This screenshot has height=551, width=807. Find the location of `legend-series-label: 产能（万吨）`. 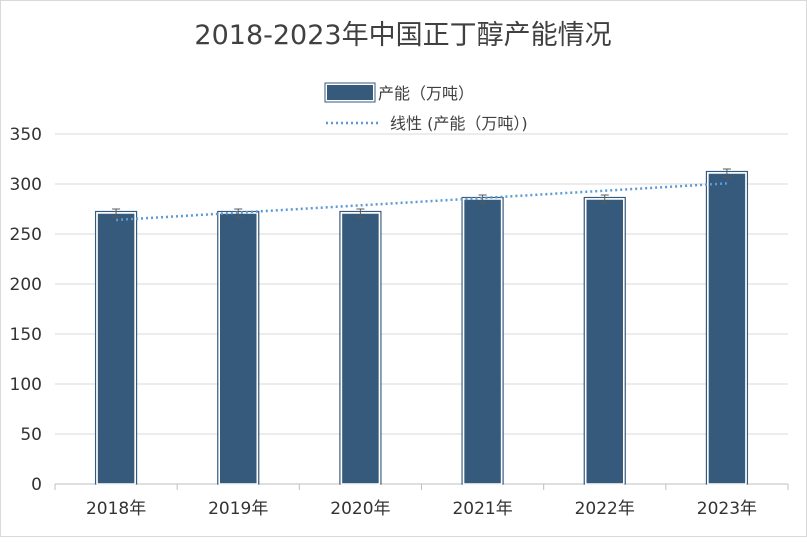

legend-series-label: 产能（万吨） is located at coordinates (426, 93).